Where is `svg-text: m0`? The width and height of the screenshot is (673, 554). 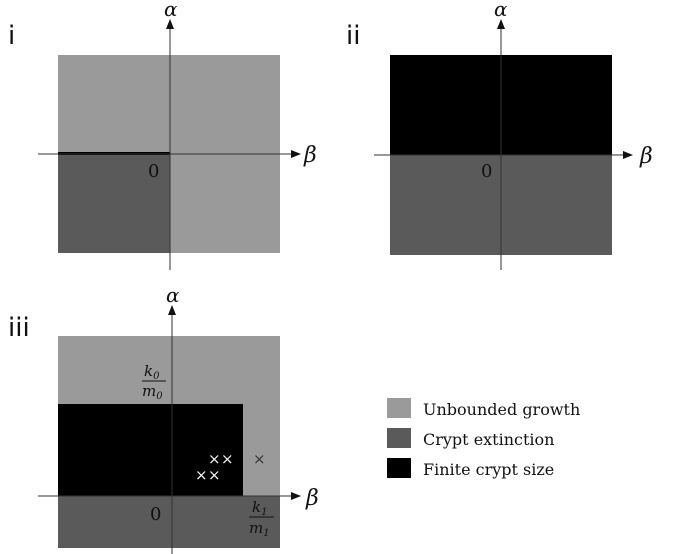
svg-text: m0 is located at coordinates (152, 392).